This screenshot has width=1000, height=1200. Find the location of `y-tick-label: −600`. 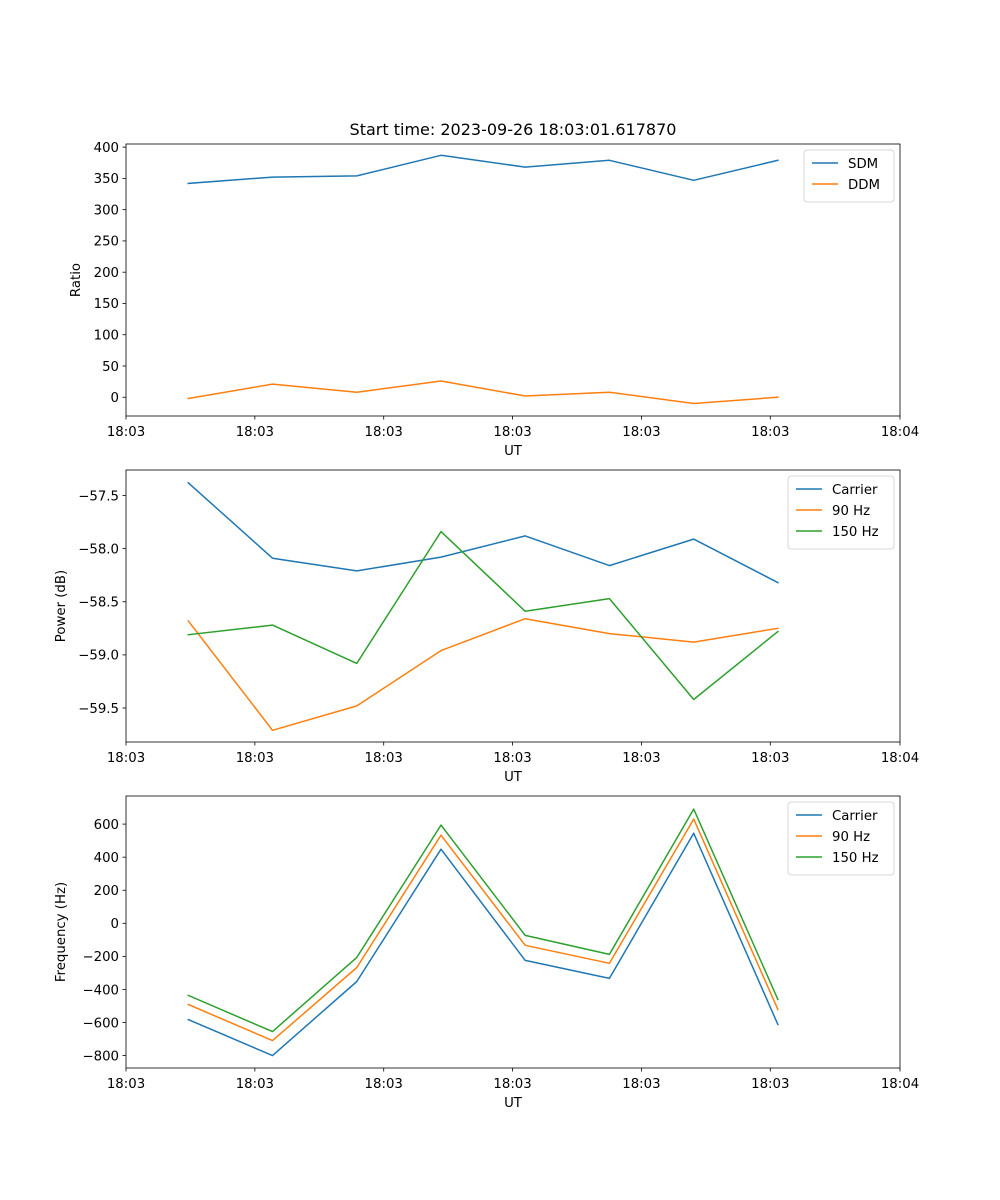

y-tick-label: −600 is located at coordinates (100, 1023).